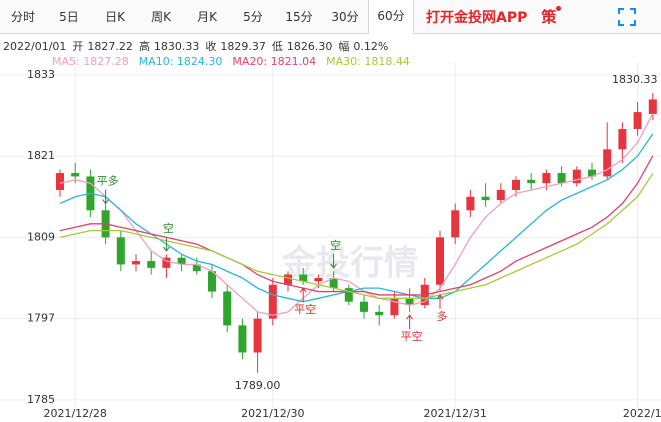  What do you see at coordinates (41, 155) in the screenshot?
I see `y-tick-label: 1821` at bounding box center [41, 155].